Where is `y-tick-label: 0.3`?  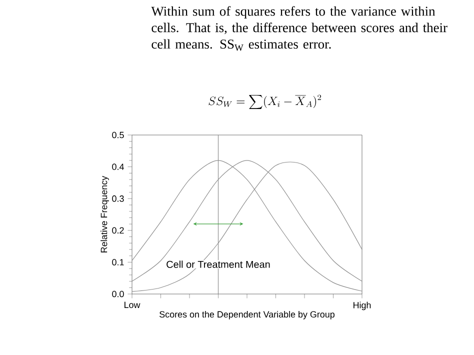 y-tick-label: 0.3 is located at coordinates (118, 198).